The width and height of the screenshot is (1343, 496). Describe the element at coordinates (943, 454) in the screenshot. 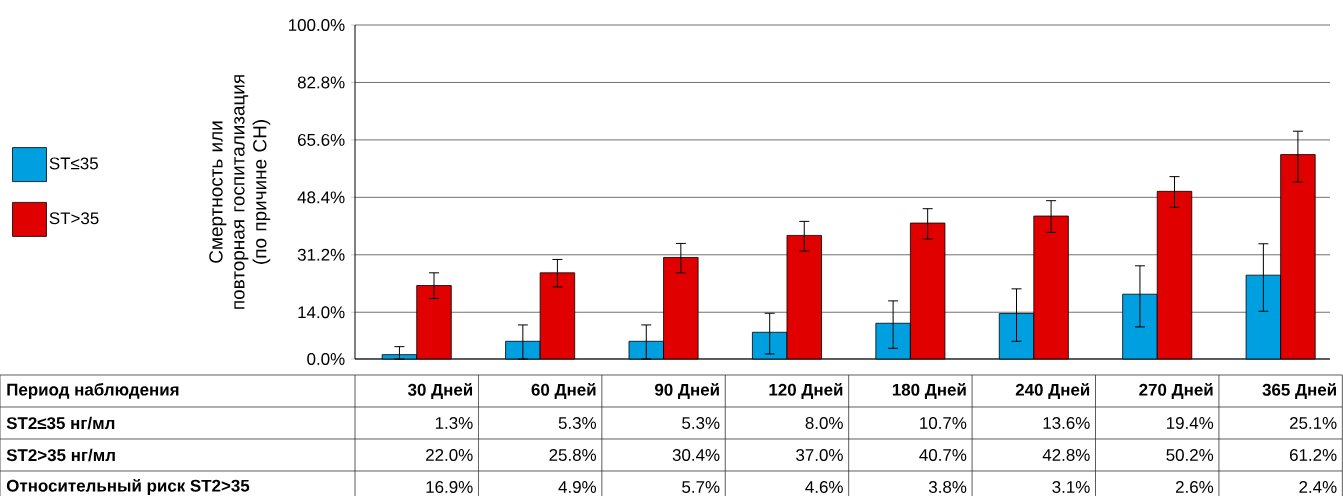

I see `data-label: 40.7%` at that location.